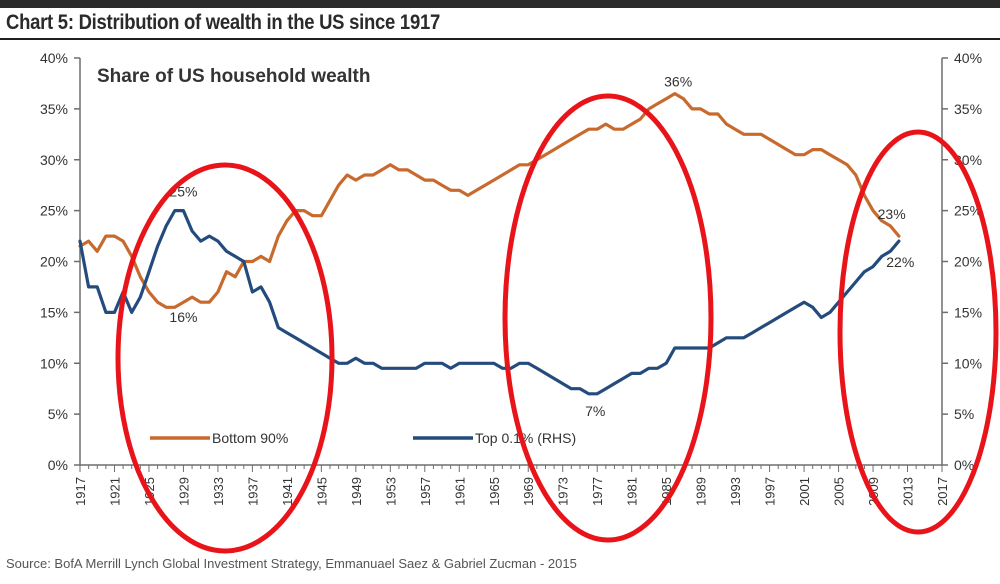 This screenshot has width=1000, height=584. I want to click on legend-label: Top 0.1% (RHS), so click(525, 438).